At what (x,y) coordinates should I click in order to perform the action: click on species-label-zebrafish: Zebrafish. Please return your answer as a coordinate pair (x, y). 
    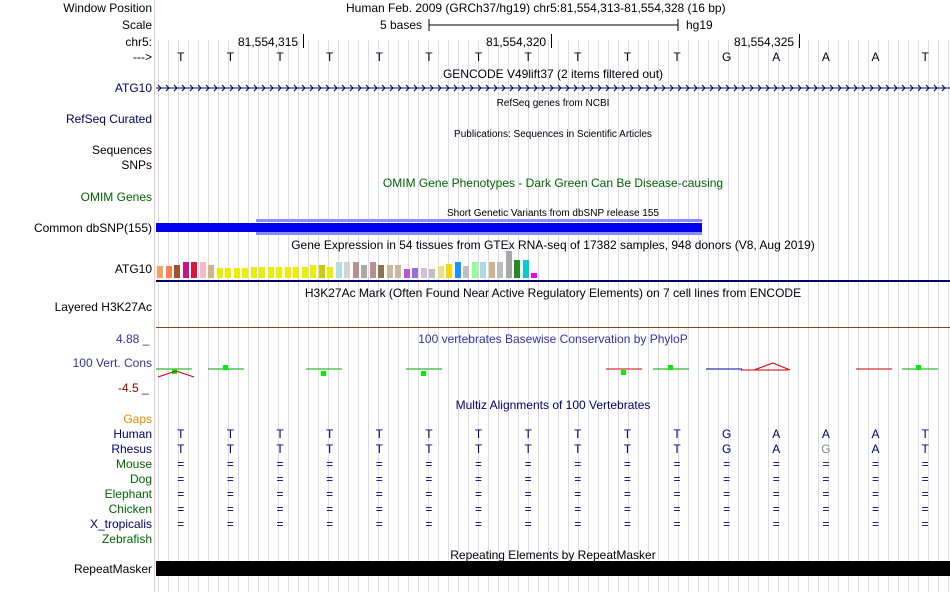
    Looking at the image, I should click on (126, 539).